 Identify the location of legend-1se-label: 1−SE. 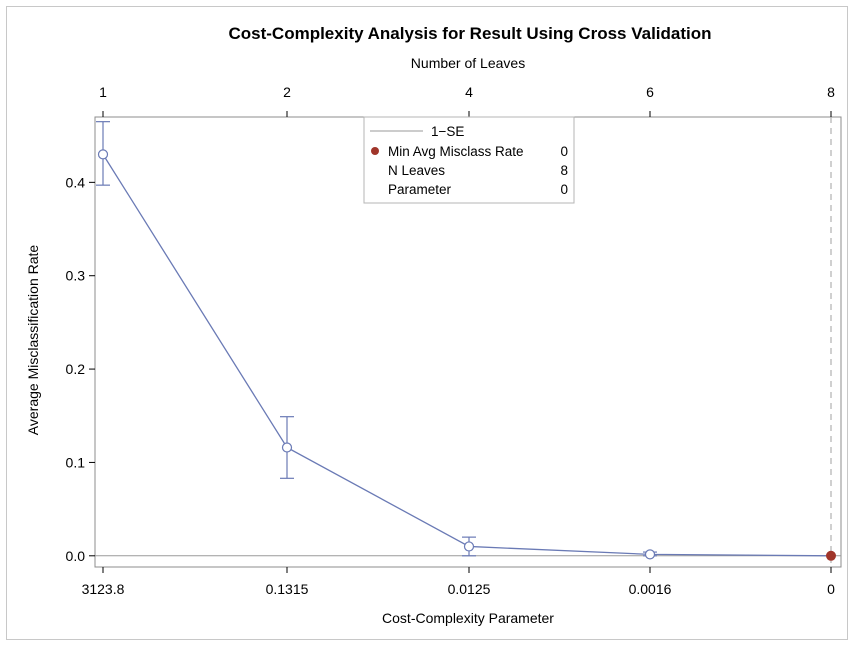
(447, 131).